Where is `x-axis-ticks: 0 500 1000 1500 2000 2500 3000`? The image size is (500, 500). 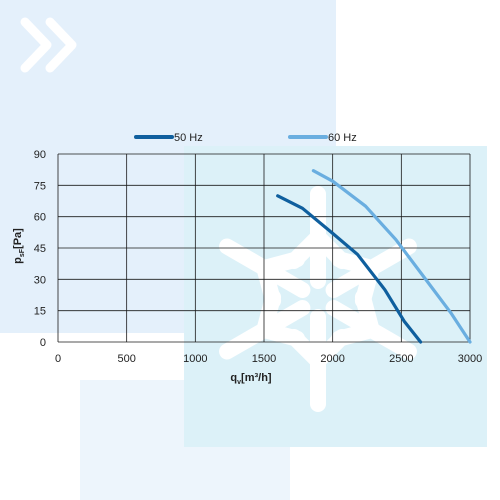
x-axis-ticks: 0 500 1000 1500 2000 2500 3000 is located at coordinates (268, 359).